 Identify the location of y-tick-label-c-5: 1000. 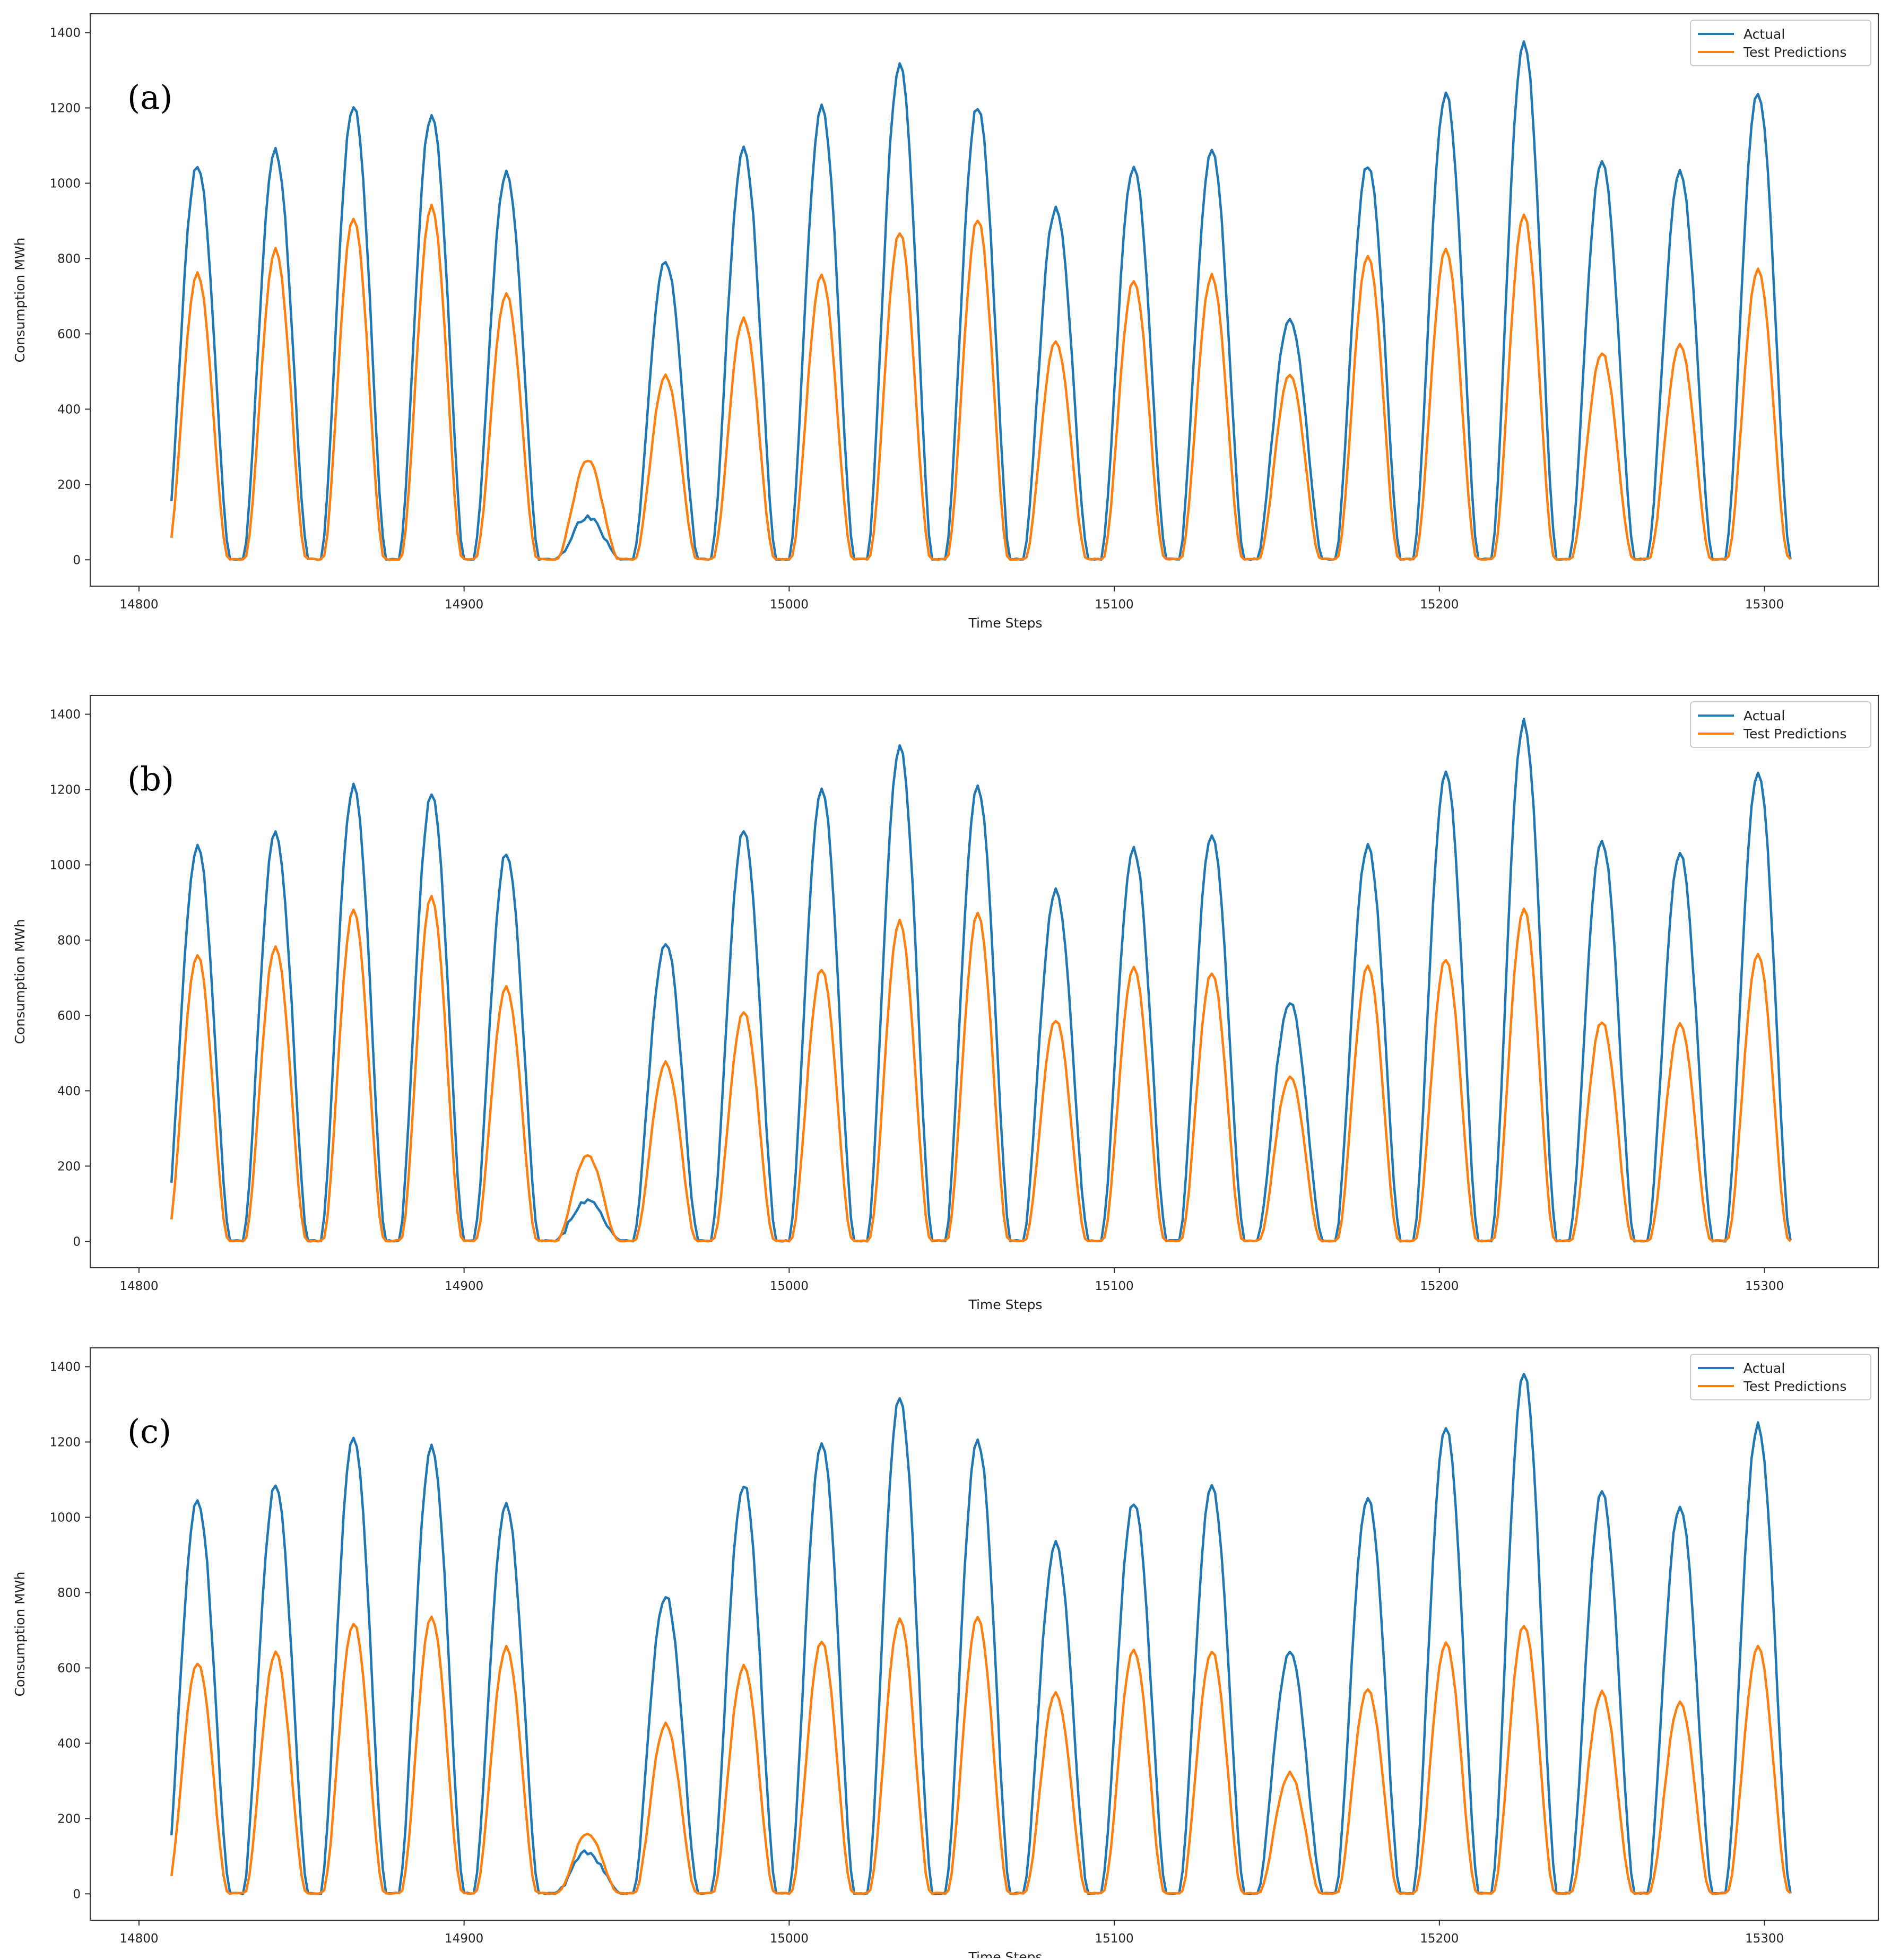
(65, 1518).